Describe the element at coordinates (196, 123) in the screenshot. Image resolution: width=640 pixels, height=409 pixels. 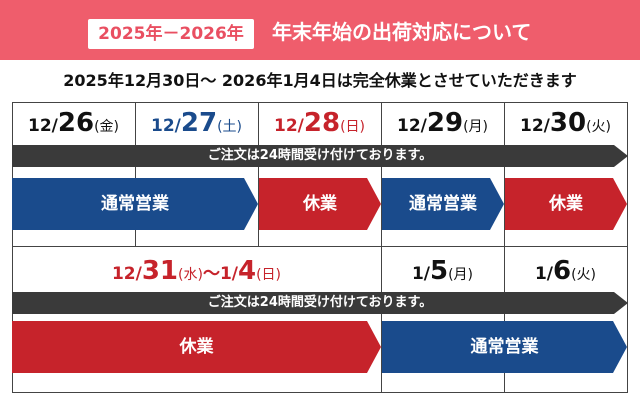
I see `date-dec-27: 12/27(土)` at that location.